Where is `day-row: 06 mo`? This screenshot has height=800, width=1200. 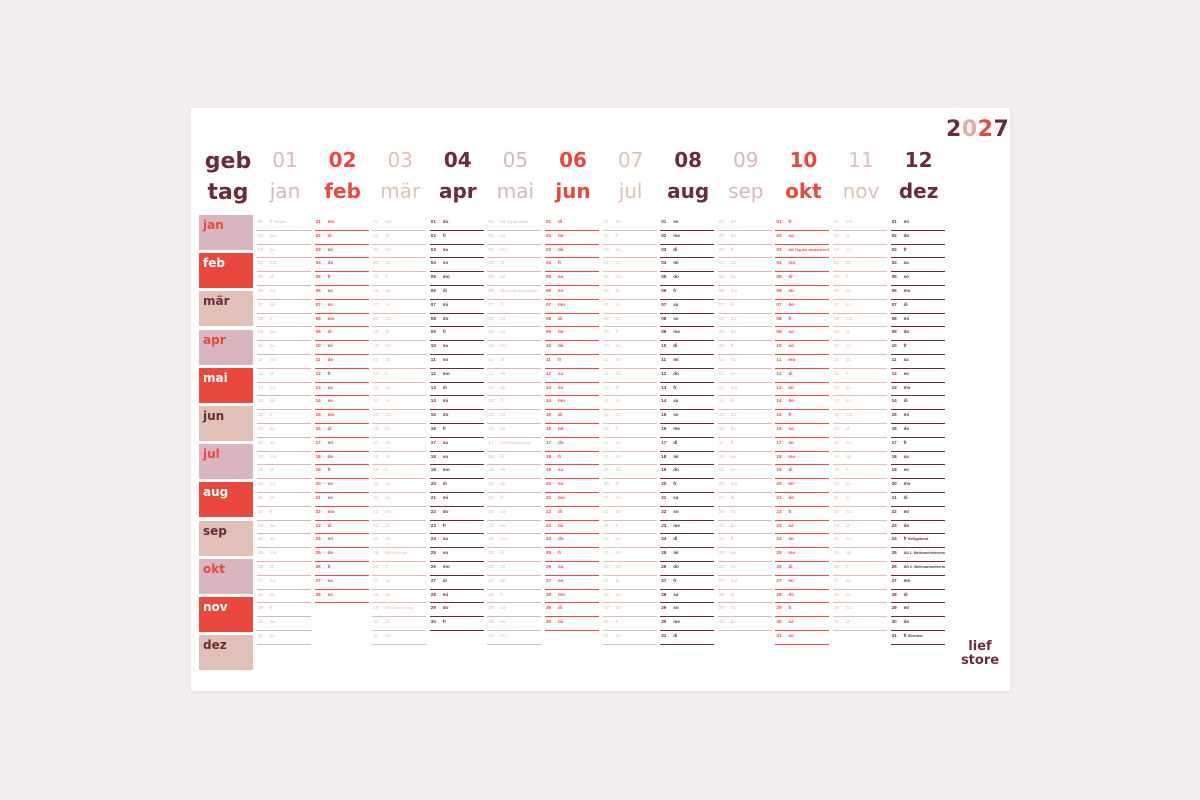
day-row: 06 mo is located at coordinates (744, 293).